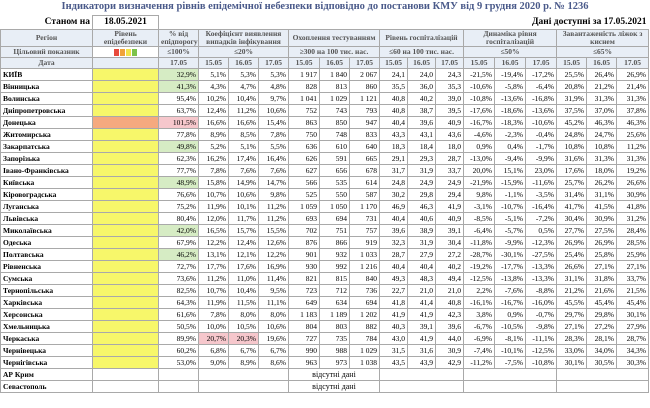 The width and height of the screenshot is (650, 408). What do you see at coordinates (541, 218) in the screenshot?
I see `dyn-cell: -7,2%` at bounding box center [541, 218].